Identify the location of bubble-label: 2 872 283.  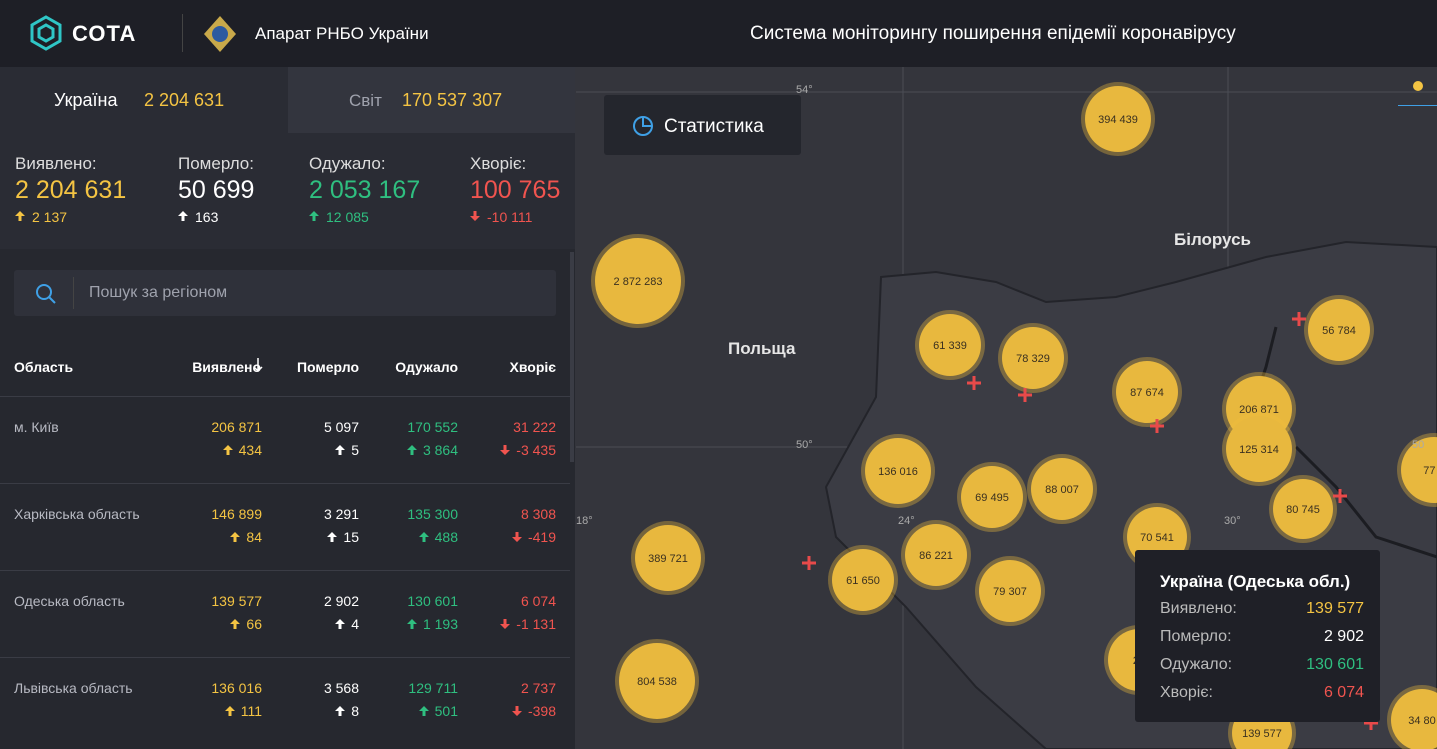
(638, 282).